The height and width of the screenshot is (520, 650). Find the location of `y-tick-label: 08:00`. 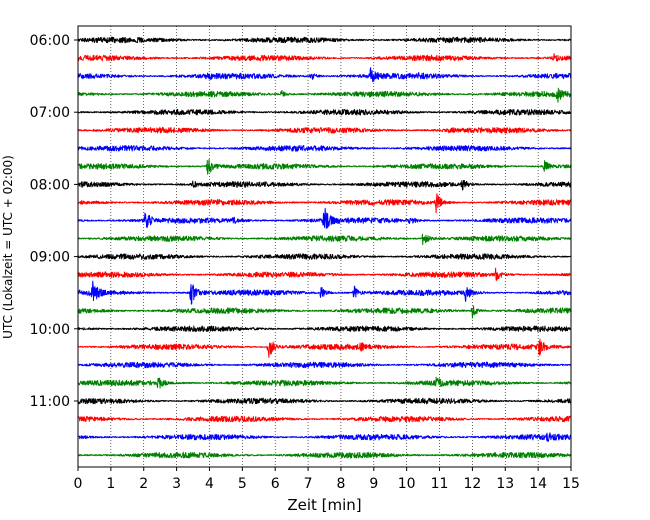

y-tick-label: 08:00 is located at coordinates (50, 185).